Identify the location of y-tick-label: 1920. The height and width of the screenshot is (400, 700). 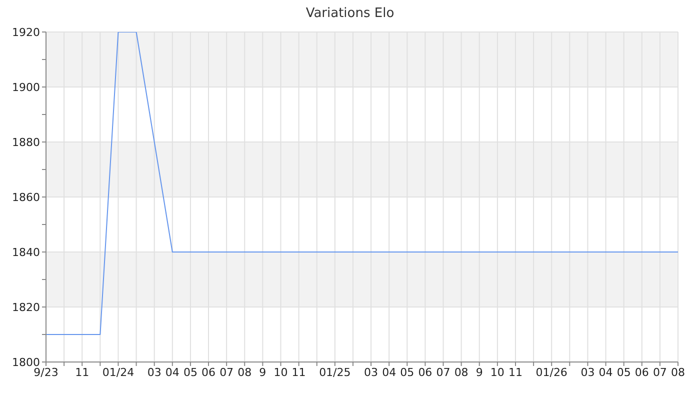
(26, 32).